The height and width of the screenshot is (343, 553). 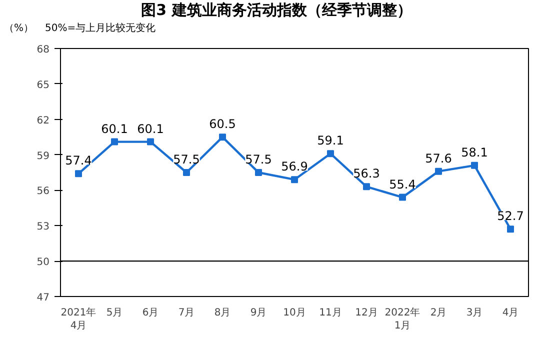 What do you see at coordinates (222, 124) in the screenshot?
I see `data-label: 60.5` at bounding box center [222, 124].